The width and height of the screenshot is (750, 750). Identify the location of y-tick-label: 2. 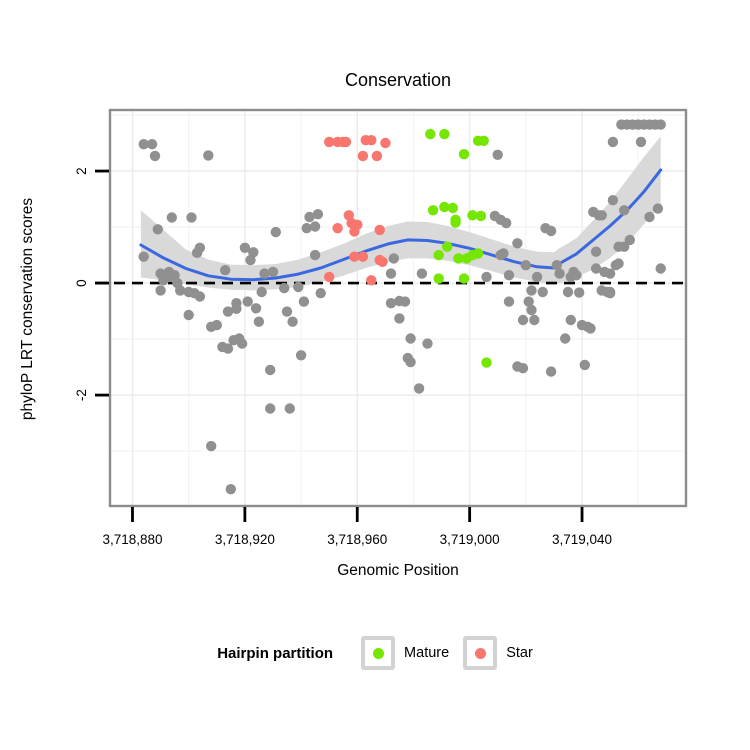
(81, 171).